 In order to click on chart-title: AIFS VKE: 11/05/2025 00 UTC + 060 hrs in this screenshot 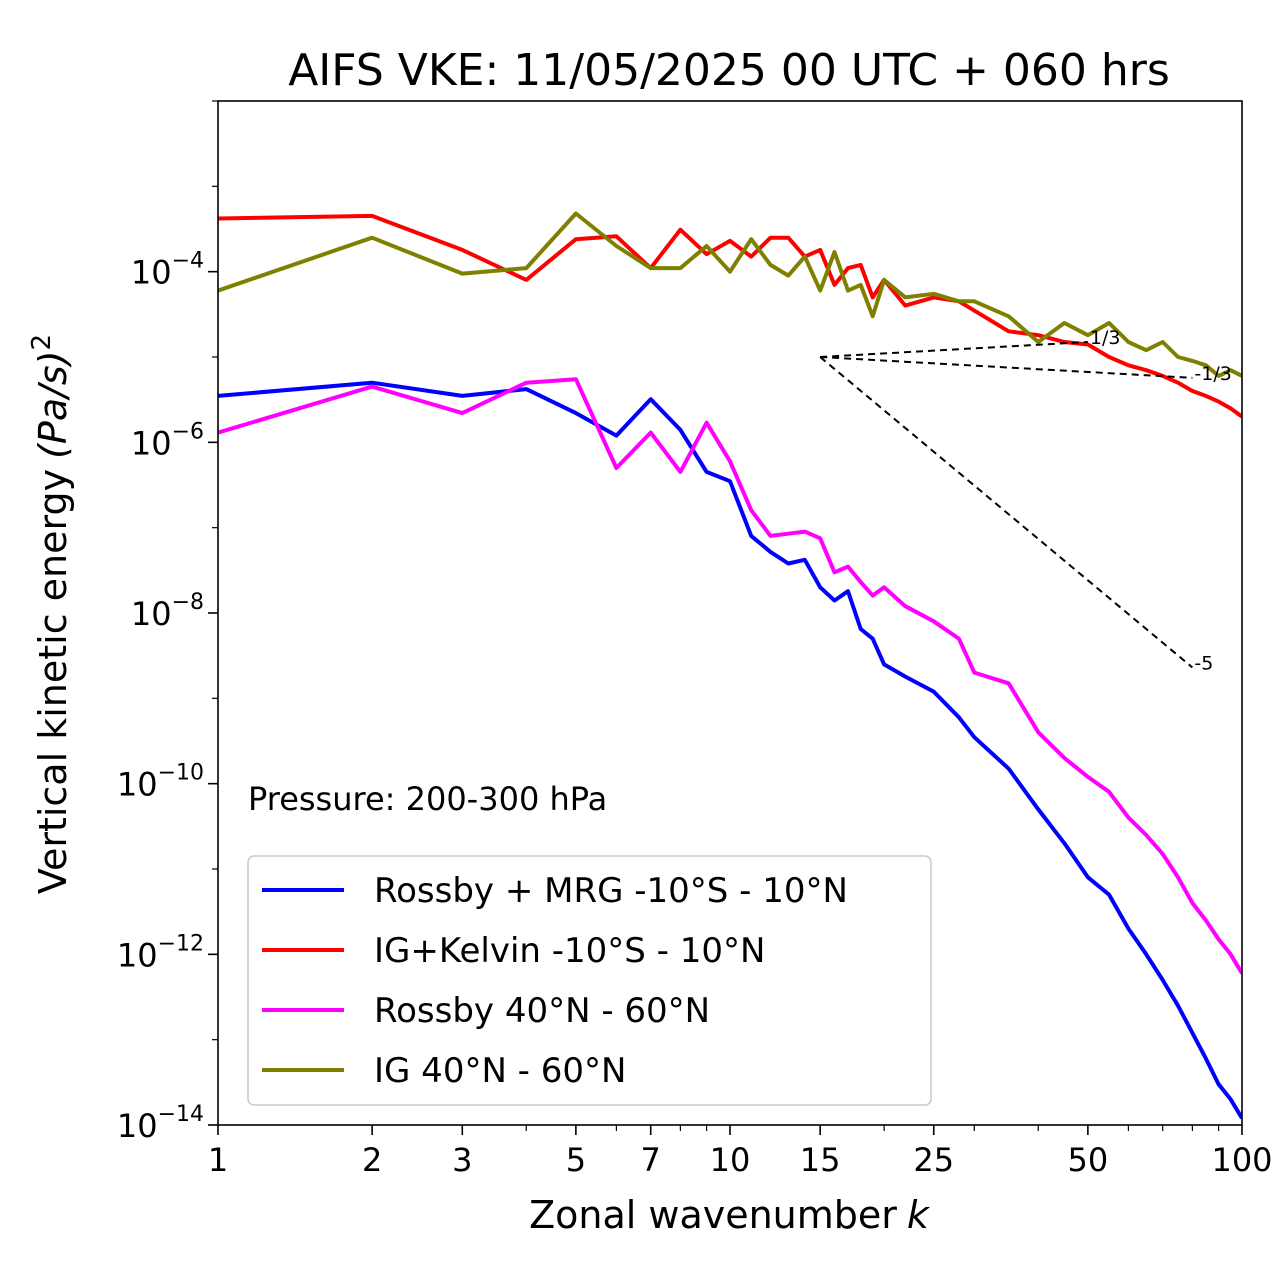, I will do `click(729, 70)`.